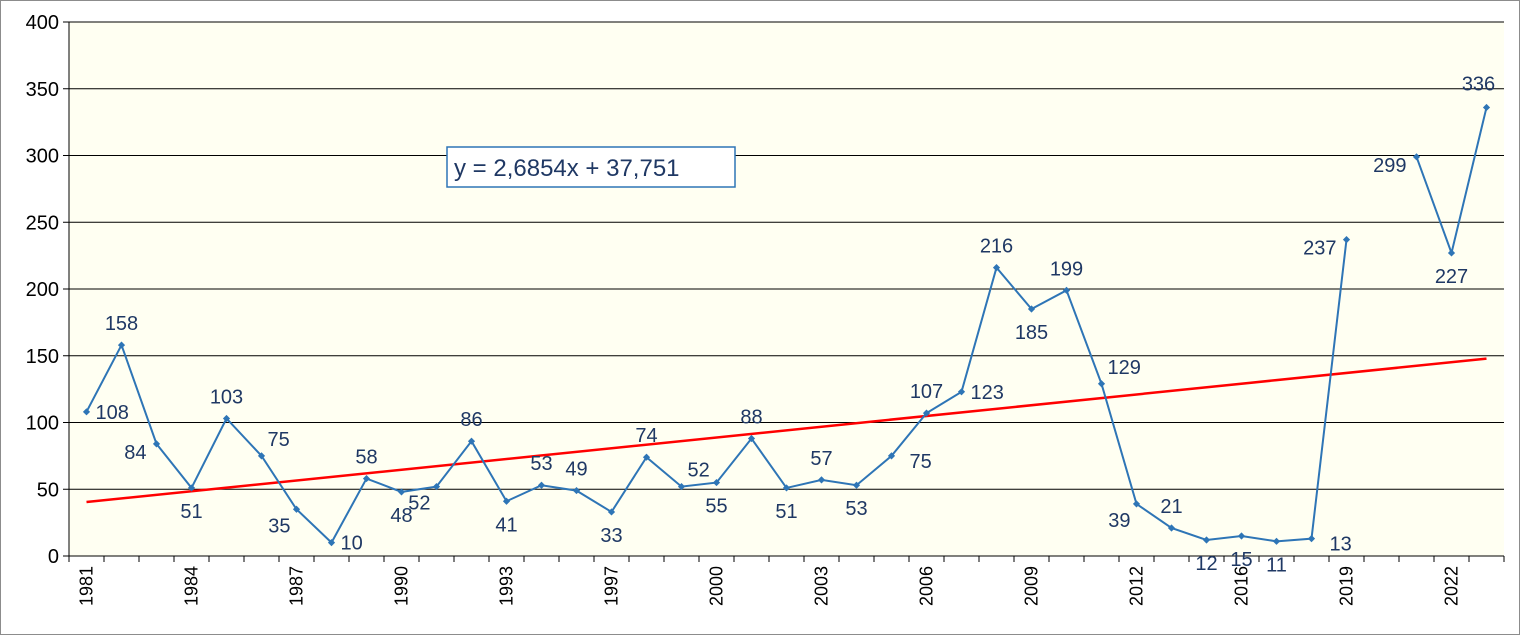  Describe the element at coordinates (611, 536) in the screenshot. I see `data-label: 33` at that location.